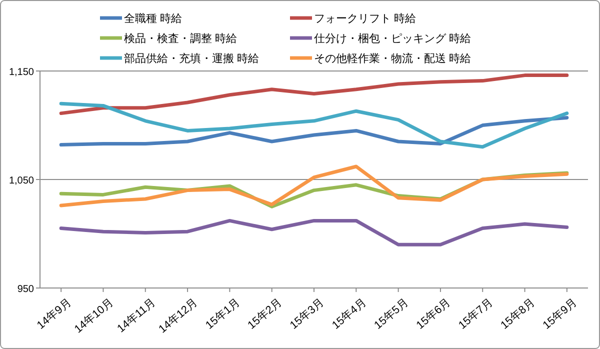  Describe the element at coordinates (21, 72) in the screenshot. I see `y-tick-label: 1,150` at that location.